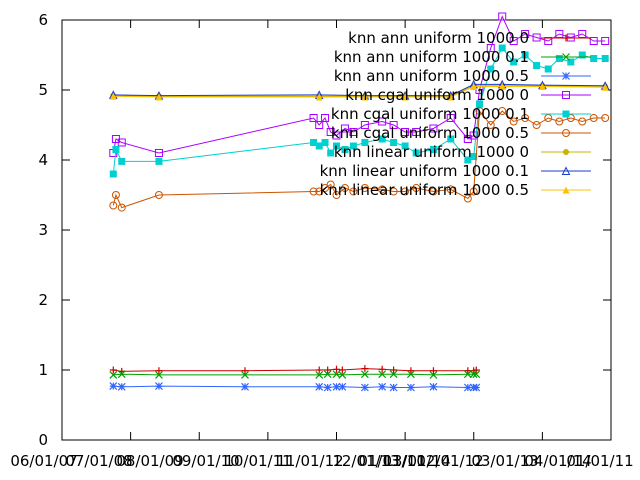 The width and height of the screenshot is (640, 480). What do you see at coordinates (309, 461) in the screenshot?
I see `x-tick-label: 11/01/12` at bounding box center [309, 461].